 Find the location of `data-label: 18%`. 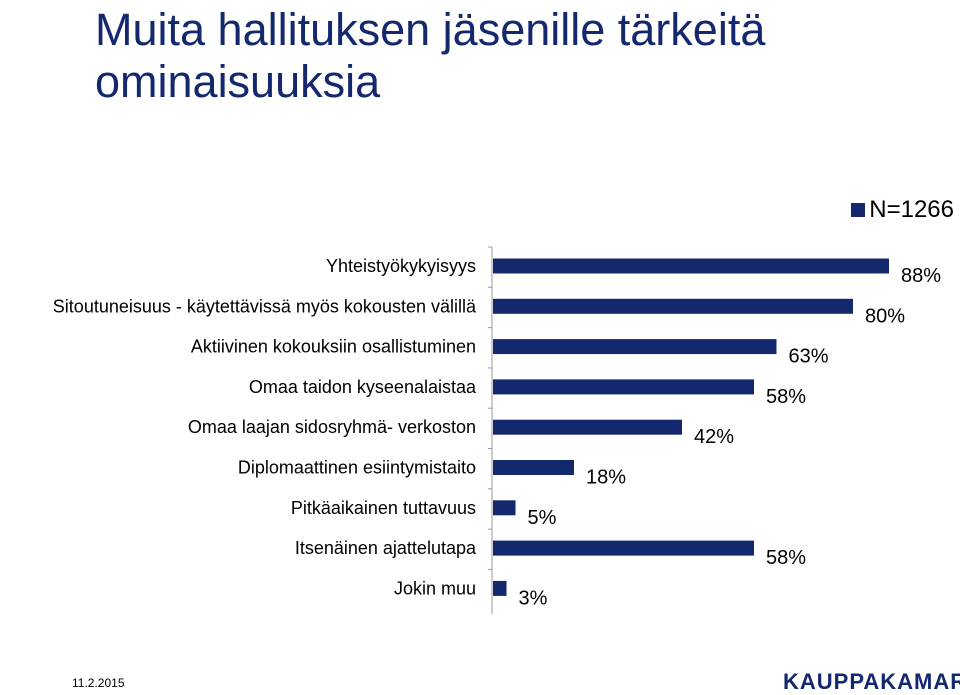

data-label: 18% is located at coordinates (606, 478).